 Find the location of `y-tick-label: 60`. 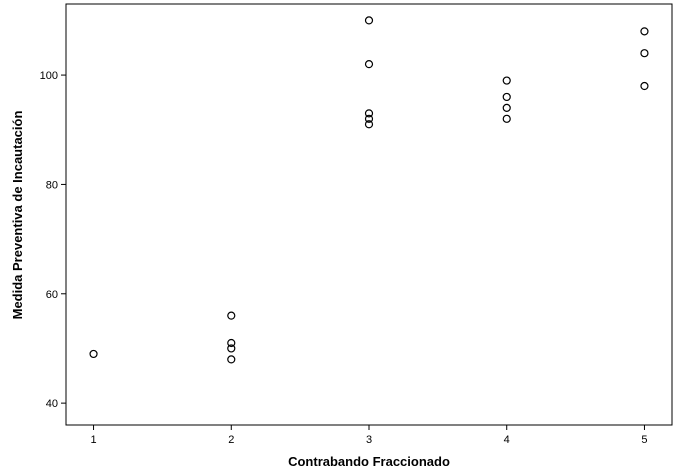

y-tick-label: 60 is located at coordinates (52, 295).